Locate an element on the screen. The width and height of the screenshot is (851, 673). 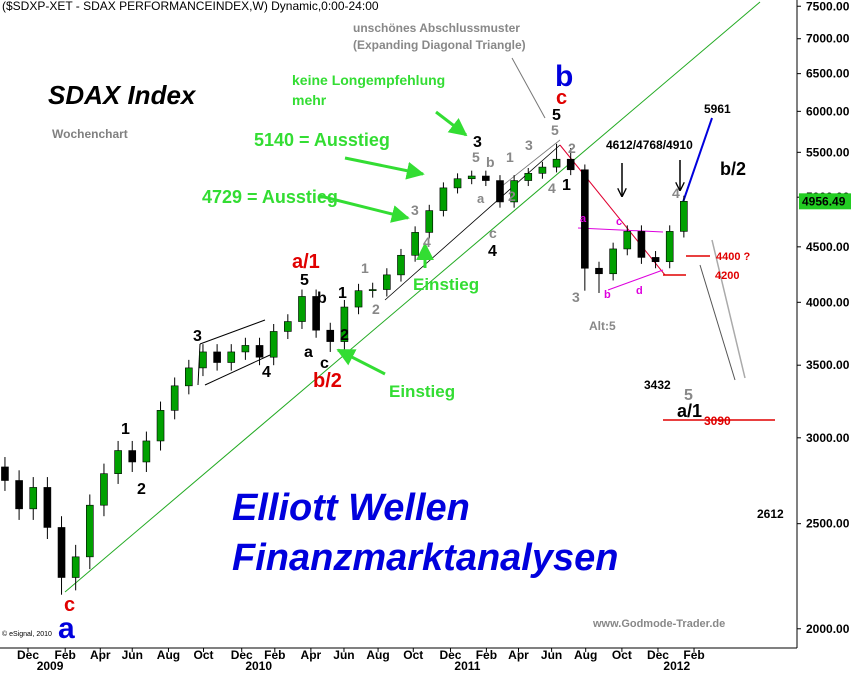
chart-title: SDAX Index is located at coordinates (122, 95).